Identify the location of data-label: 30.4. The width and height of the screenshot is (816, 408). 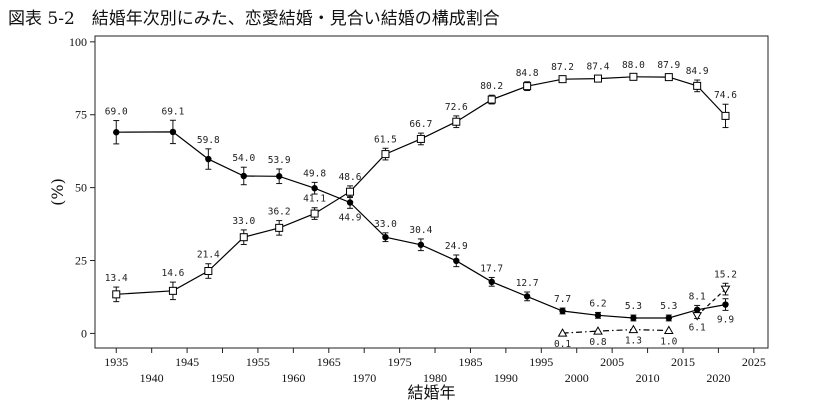
(420, 230).